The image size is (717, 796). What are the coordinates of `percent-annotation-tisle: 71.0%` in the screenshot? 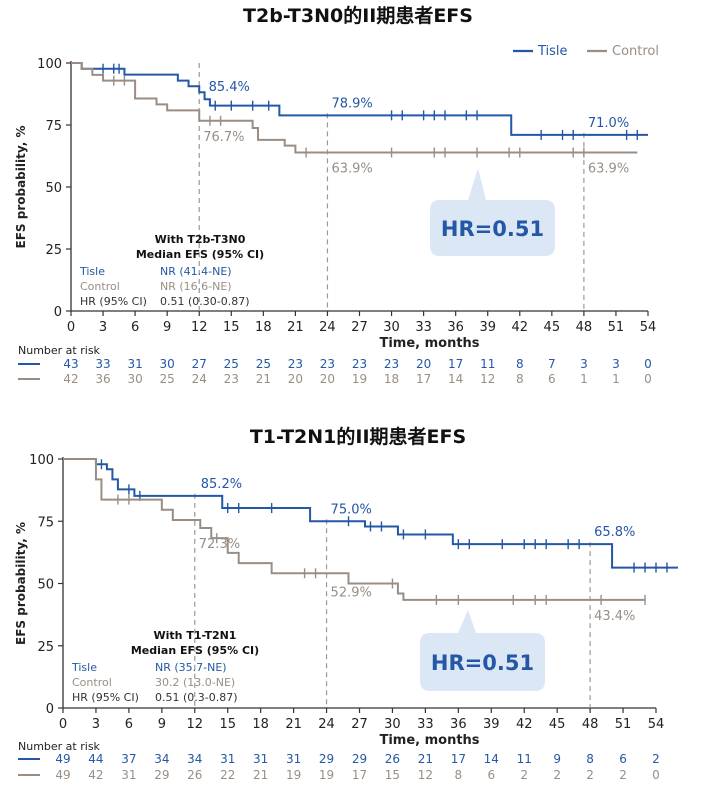 It's located at (608, 123).